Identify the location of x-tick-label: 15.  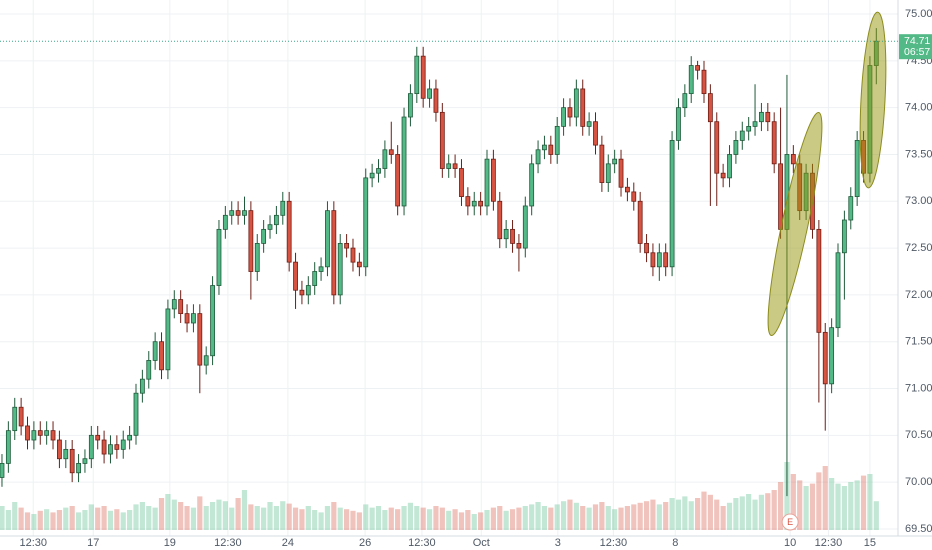
(870, 543).